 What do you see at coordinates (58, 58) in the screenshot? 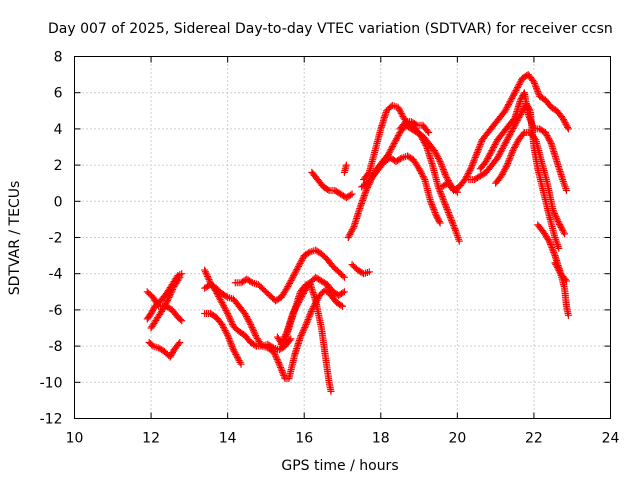
I see `y-tick-label: 8` at bounding box center [58, 58].